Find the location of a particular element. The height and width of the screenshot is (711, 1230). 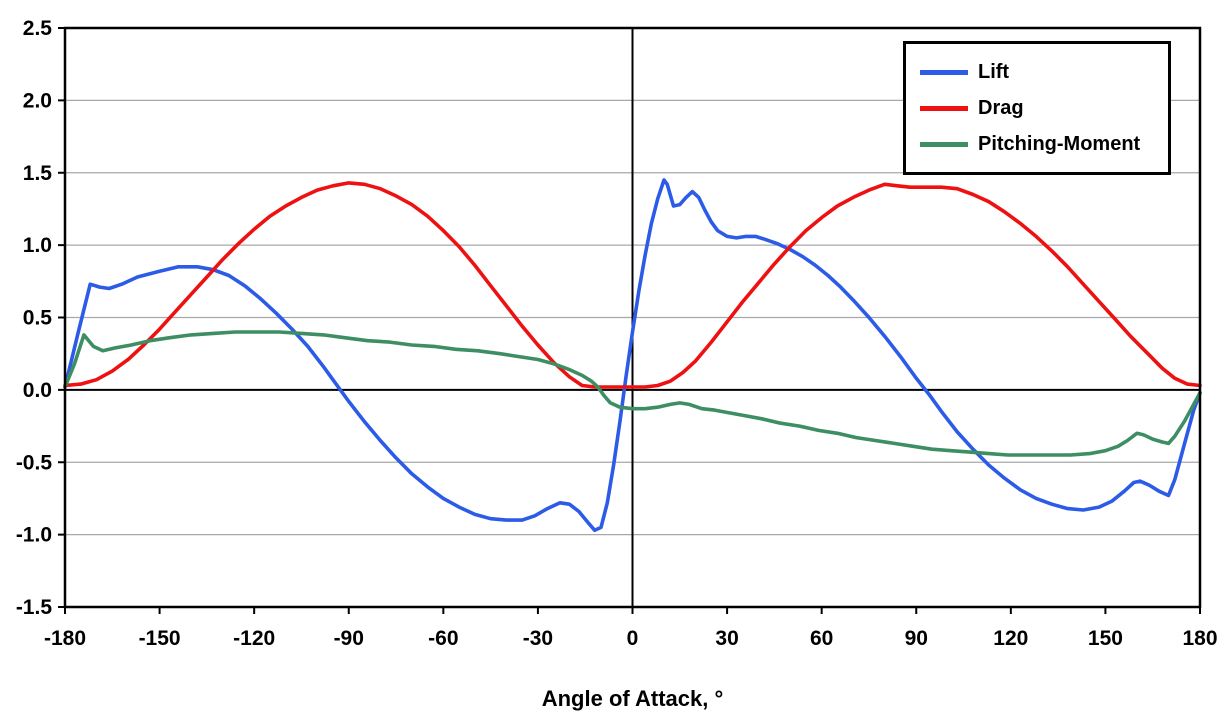

x-tick-label: -30 is located at coordinates (538, 638).